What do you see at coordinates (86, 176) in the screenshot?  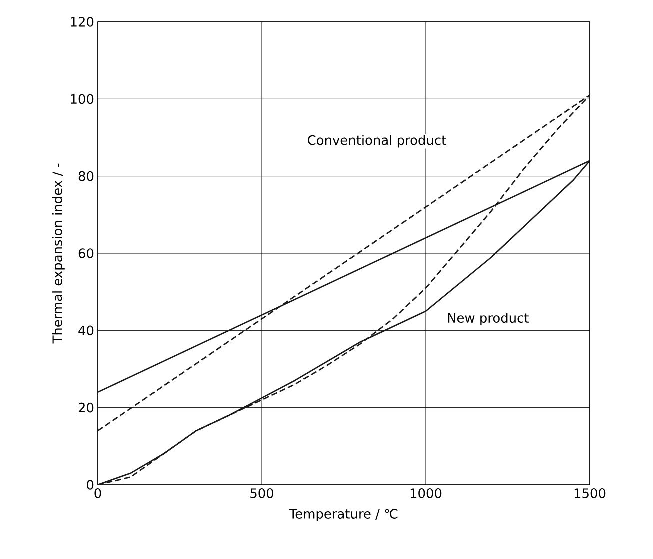 I see `y-tick-label: 80` at bounding box center [86, 176].